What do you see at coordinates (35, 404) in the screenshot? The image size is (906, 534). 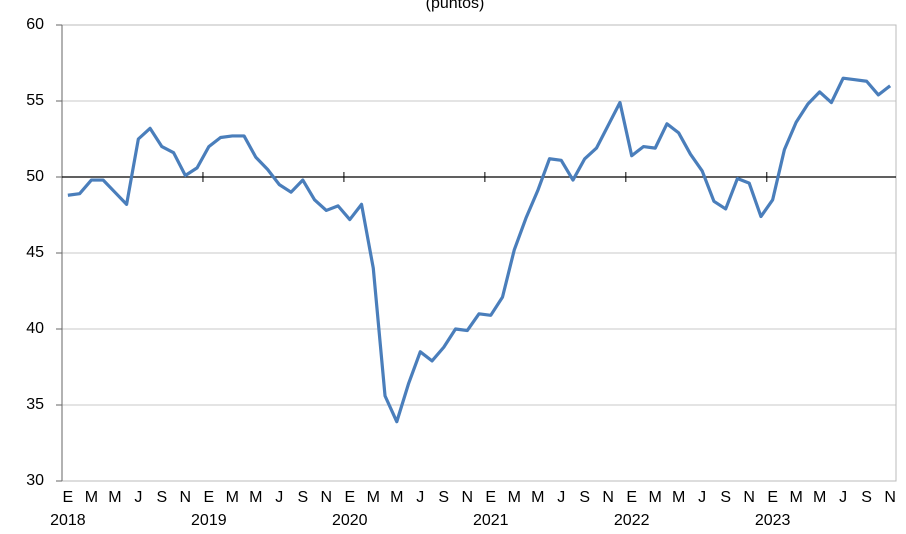 I see `y-tick-label: 35` at bounding box center [35, 404].